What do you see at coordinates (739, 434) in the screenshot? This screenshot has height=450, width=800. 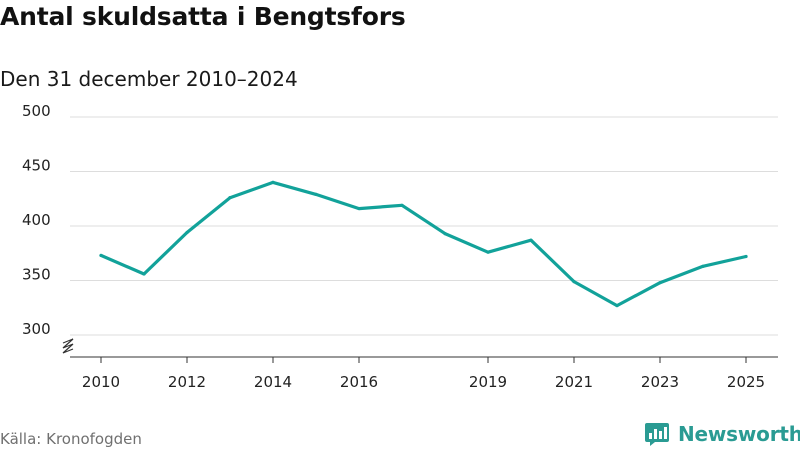 I see `brand-name: Newsworthy` at bounding box center [739, 434].